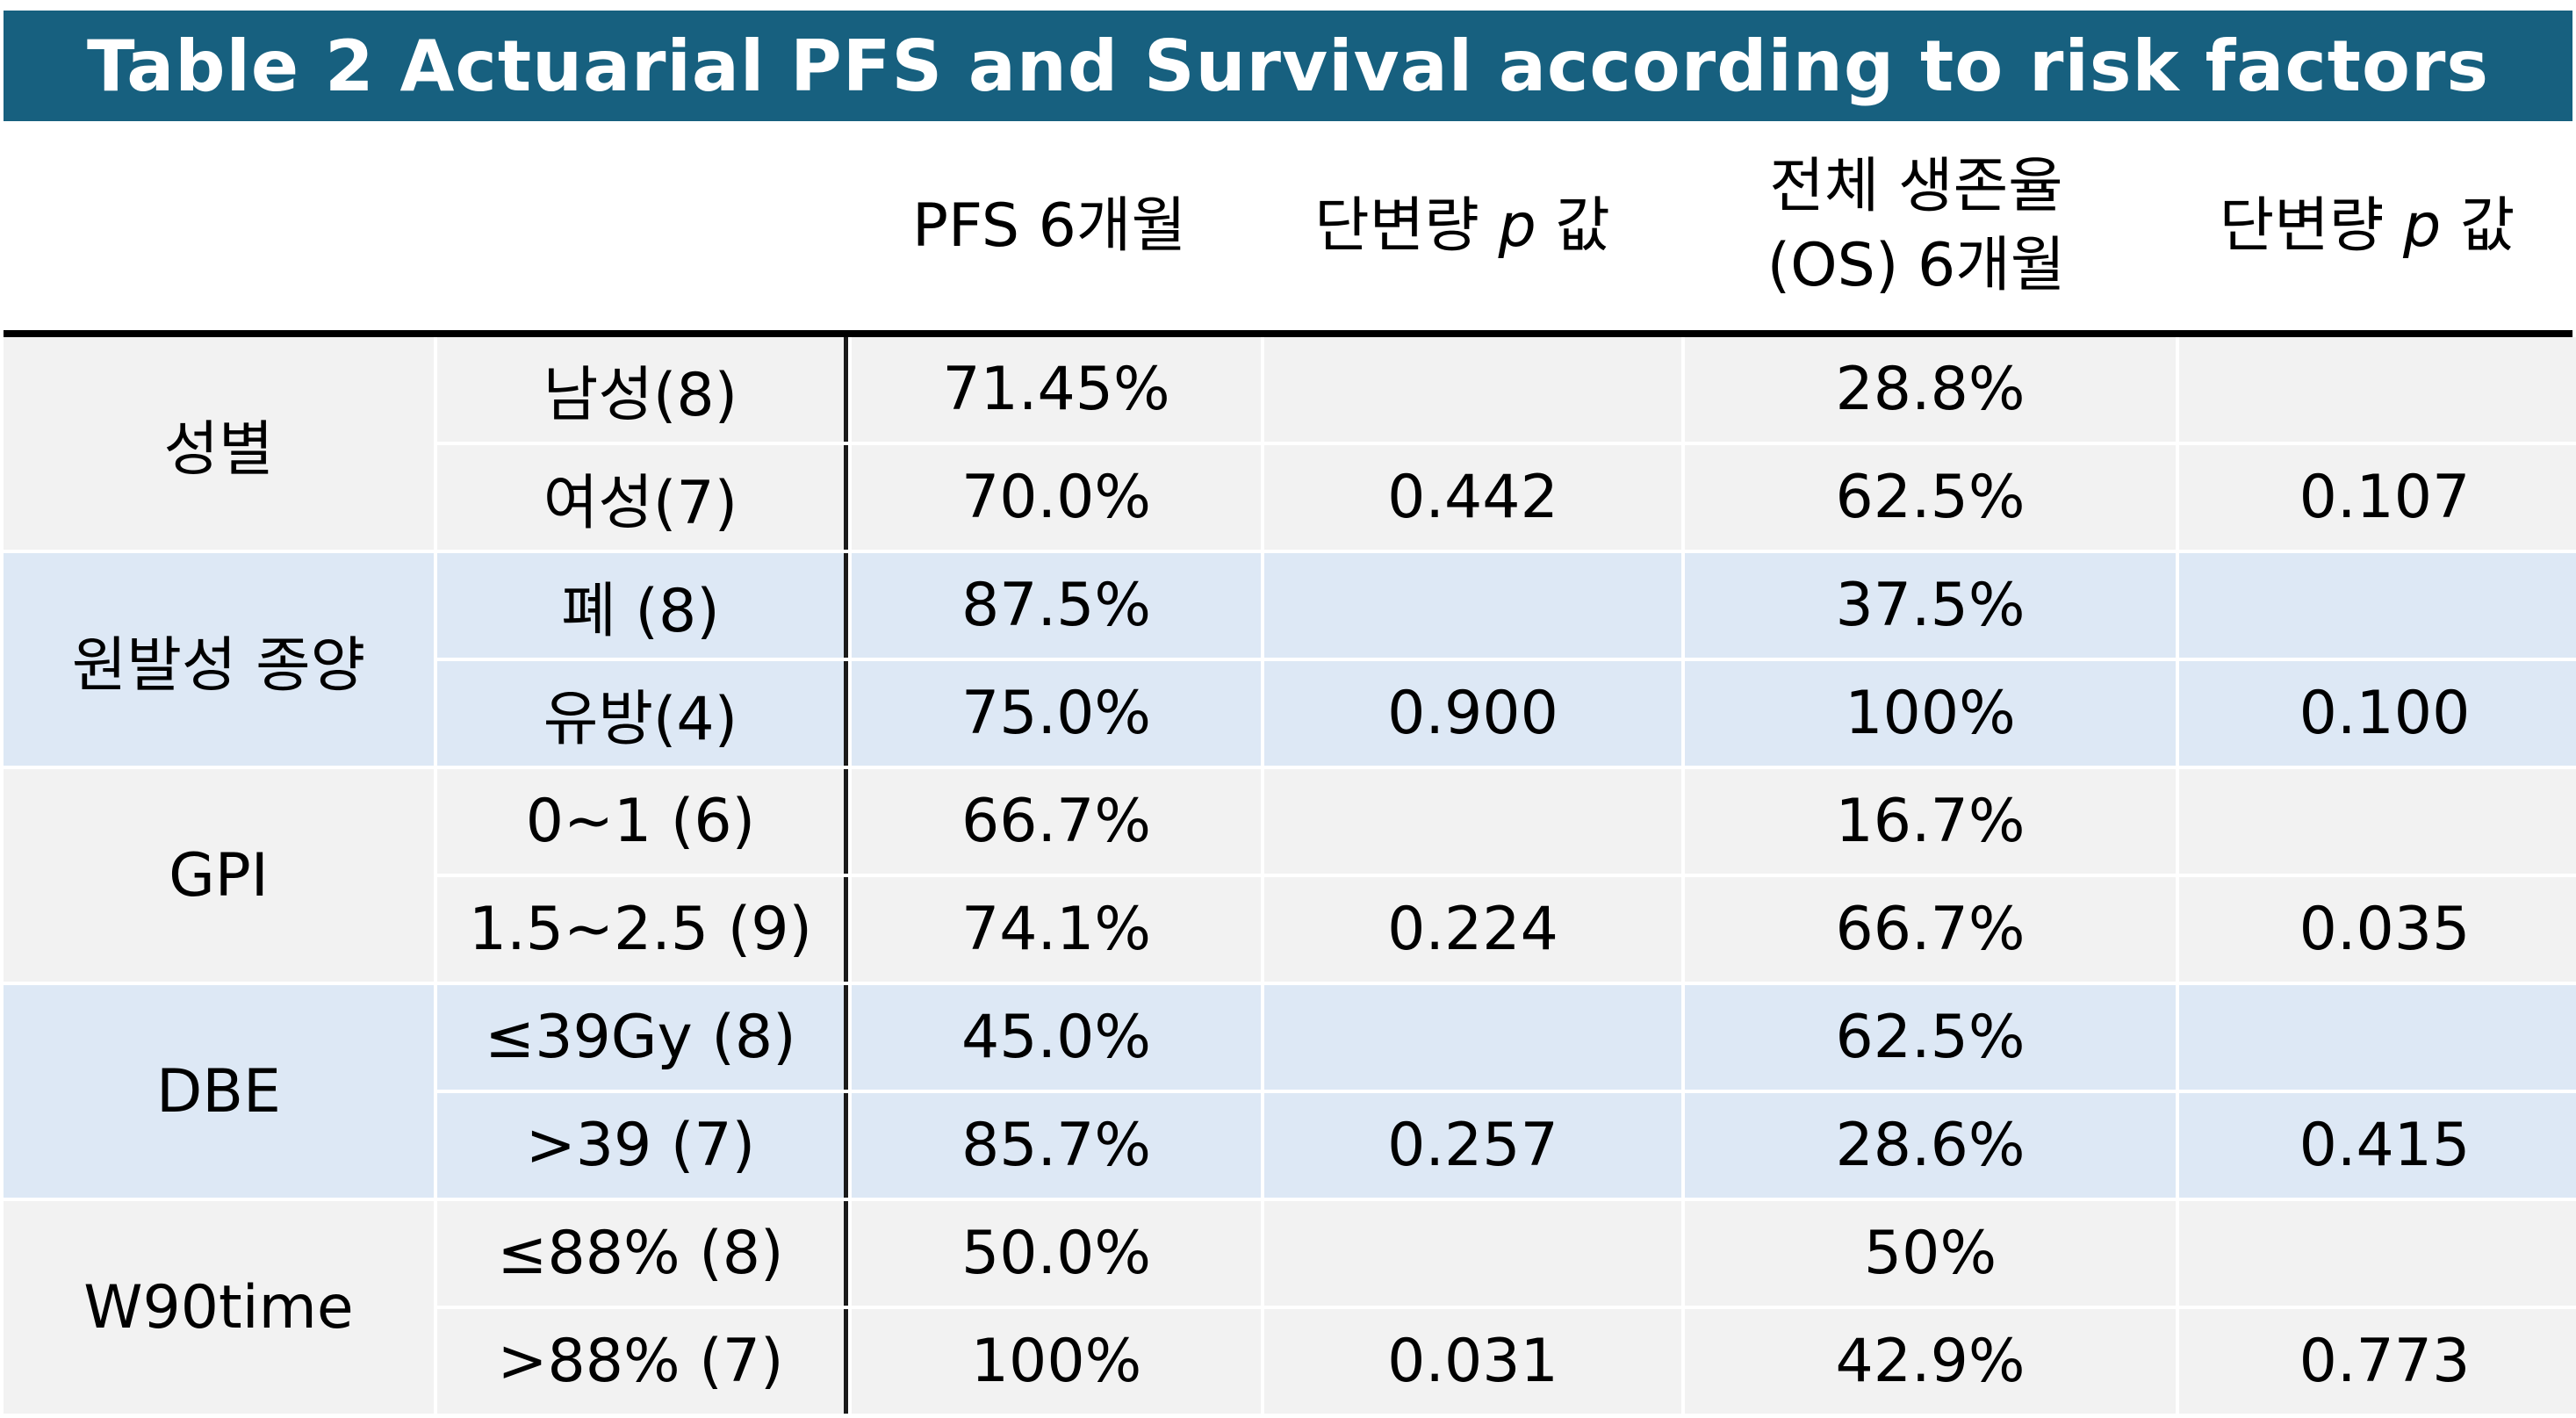 The width and height of the screenshot is (2576, 1418). I want to click on pfs-cell: 87.5%, so click(1056, 605).